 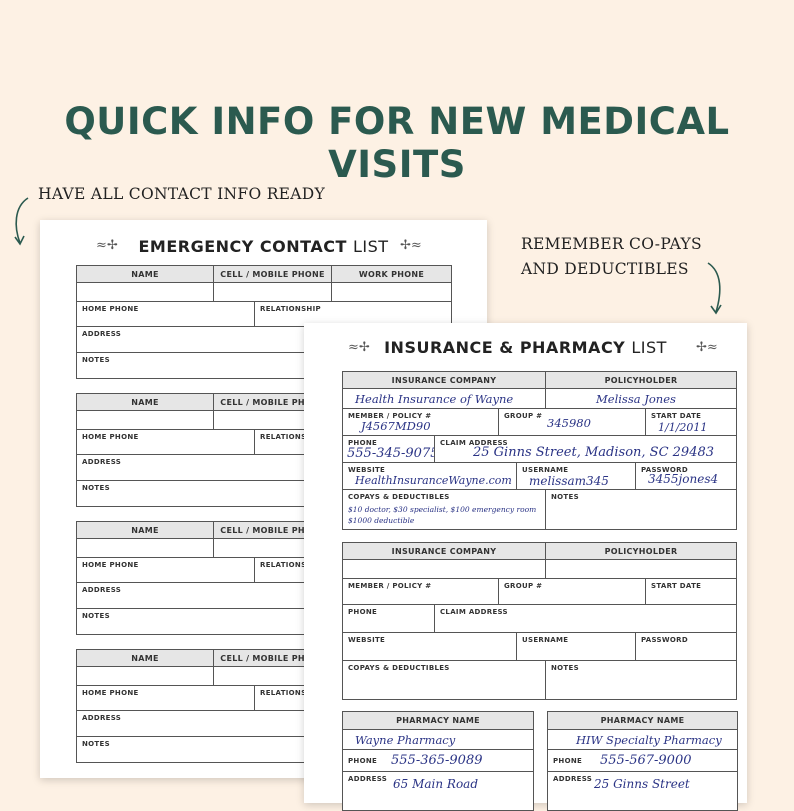 What do you see at coordinates (646, 760) in the screenshot?
I see `pharmacy-phone-value: 555-567-9000` at bounding box center [646, 760].